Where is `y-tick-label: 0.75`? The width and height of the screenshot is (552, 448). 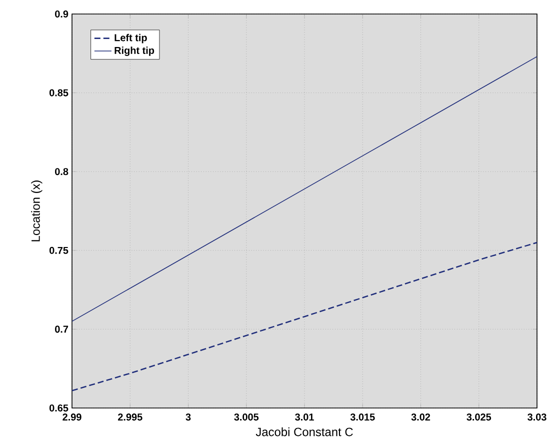 y-tick-label: 0.75 is located at coordinates (58, 250).